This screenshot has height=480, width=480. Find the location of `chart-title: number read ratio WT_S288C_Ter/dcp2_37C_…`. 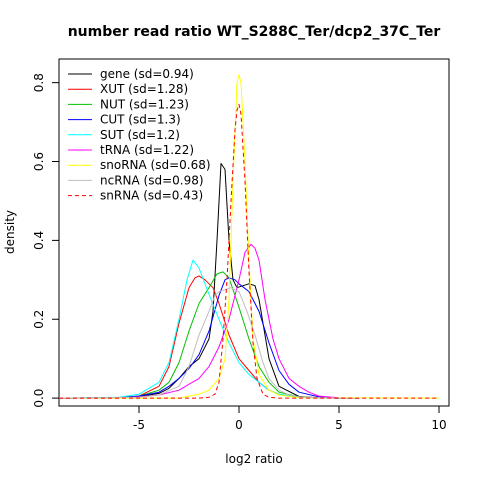

chart-title: number read ratio WT_S288C_Ter/dcp2_37C_… is located at coordinates (254, 32).